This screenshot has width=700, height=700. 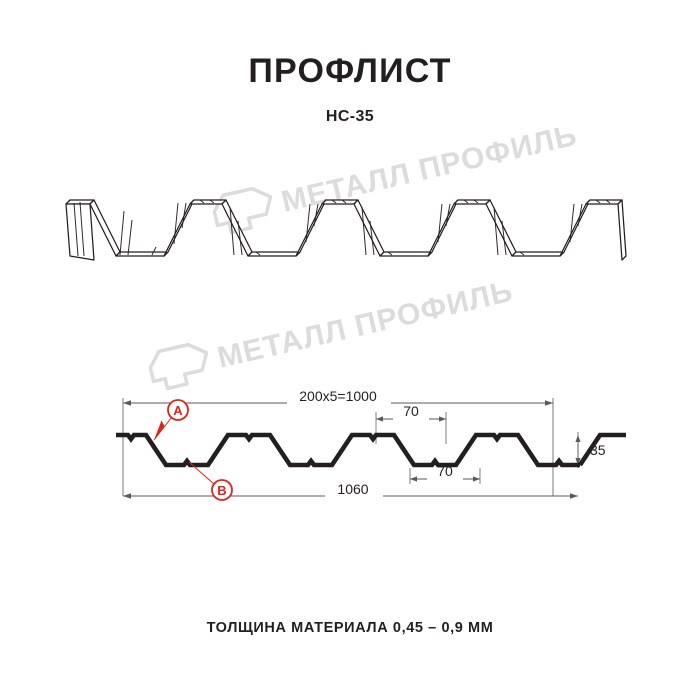 I want to click on dimension-top-span: 200x5=1000, so click(x=338, y=397).